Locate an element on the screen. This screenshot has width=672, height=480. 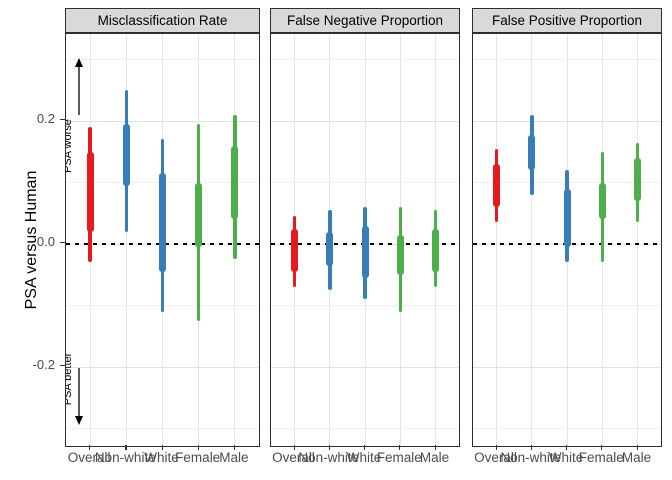
facet-strip-label: Misclassification Rate is located at coordinates (162, 20).